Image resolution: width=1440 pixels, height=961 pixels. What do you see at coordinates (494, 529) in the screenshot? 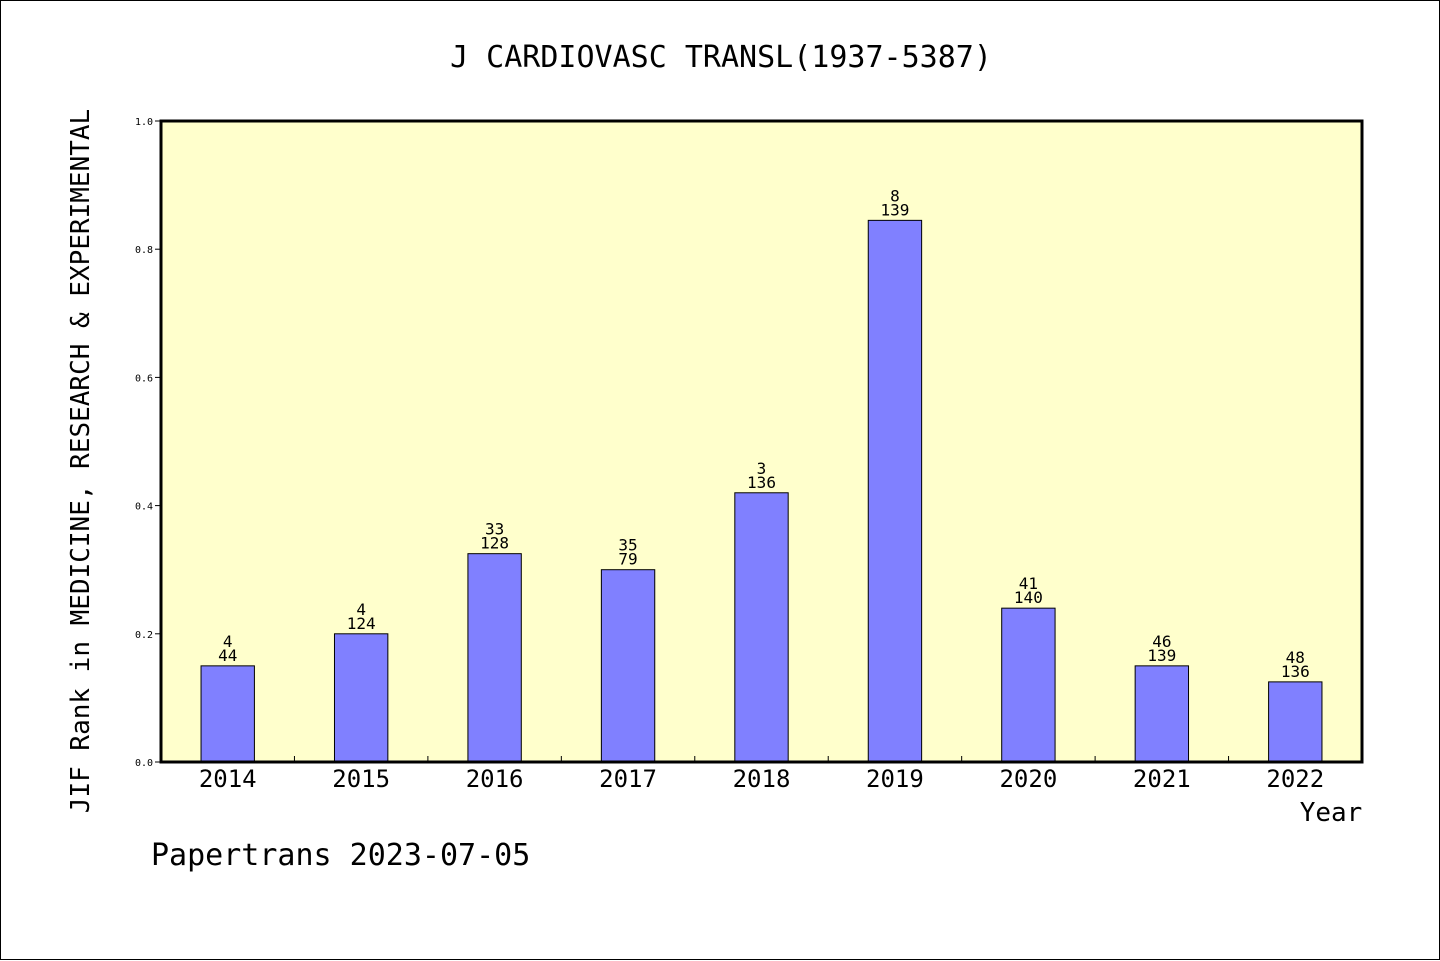
I see `bar-rank-label: 33` at bounding box center [494, 529].